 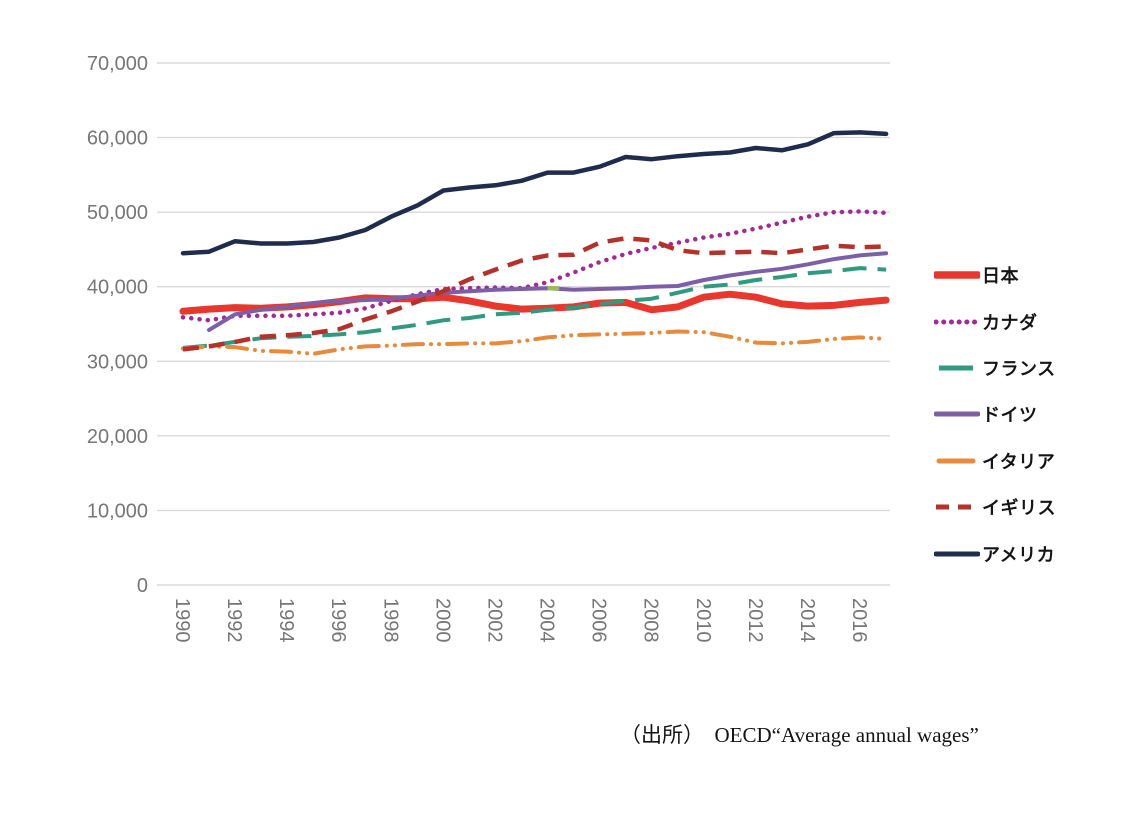 I want to click on y-axis-tick-label: 60,000, so click(x=117, y=139).